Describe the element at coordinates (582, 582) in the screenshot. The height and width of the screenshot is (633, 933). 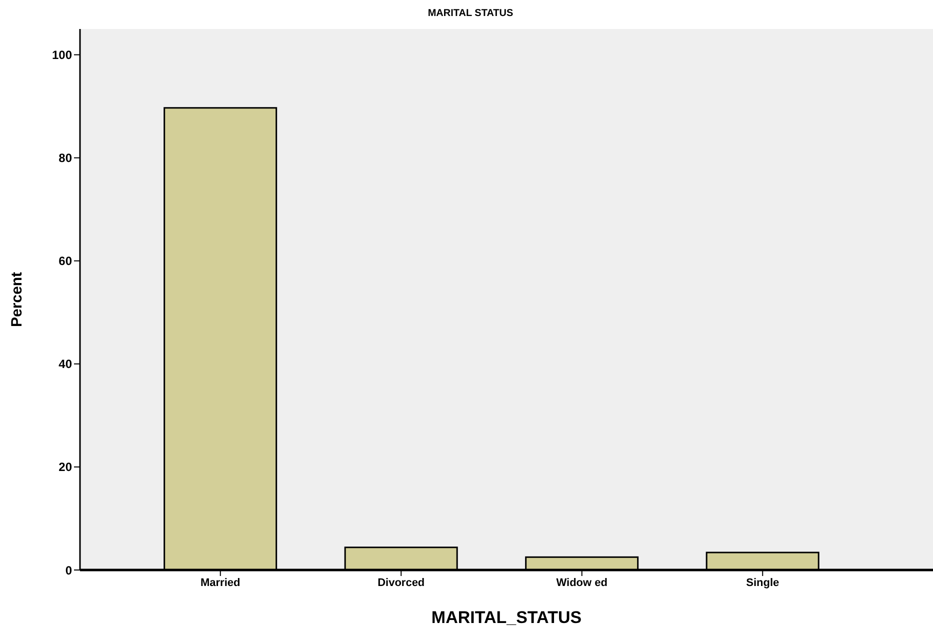
I see `x-tick-label: Widow ed` at that location.